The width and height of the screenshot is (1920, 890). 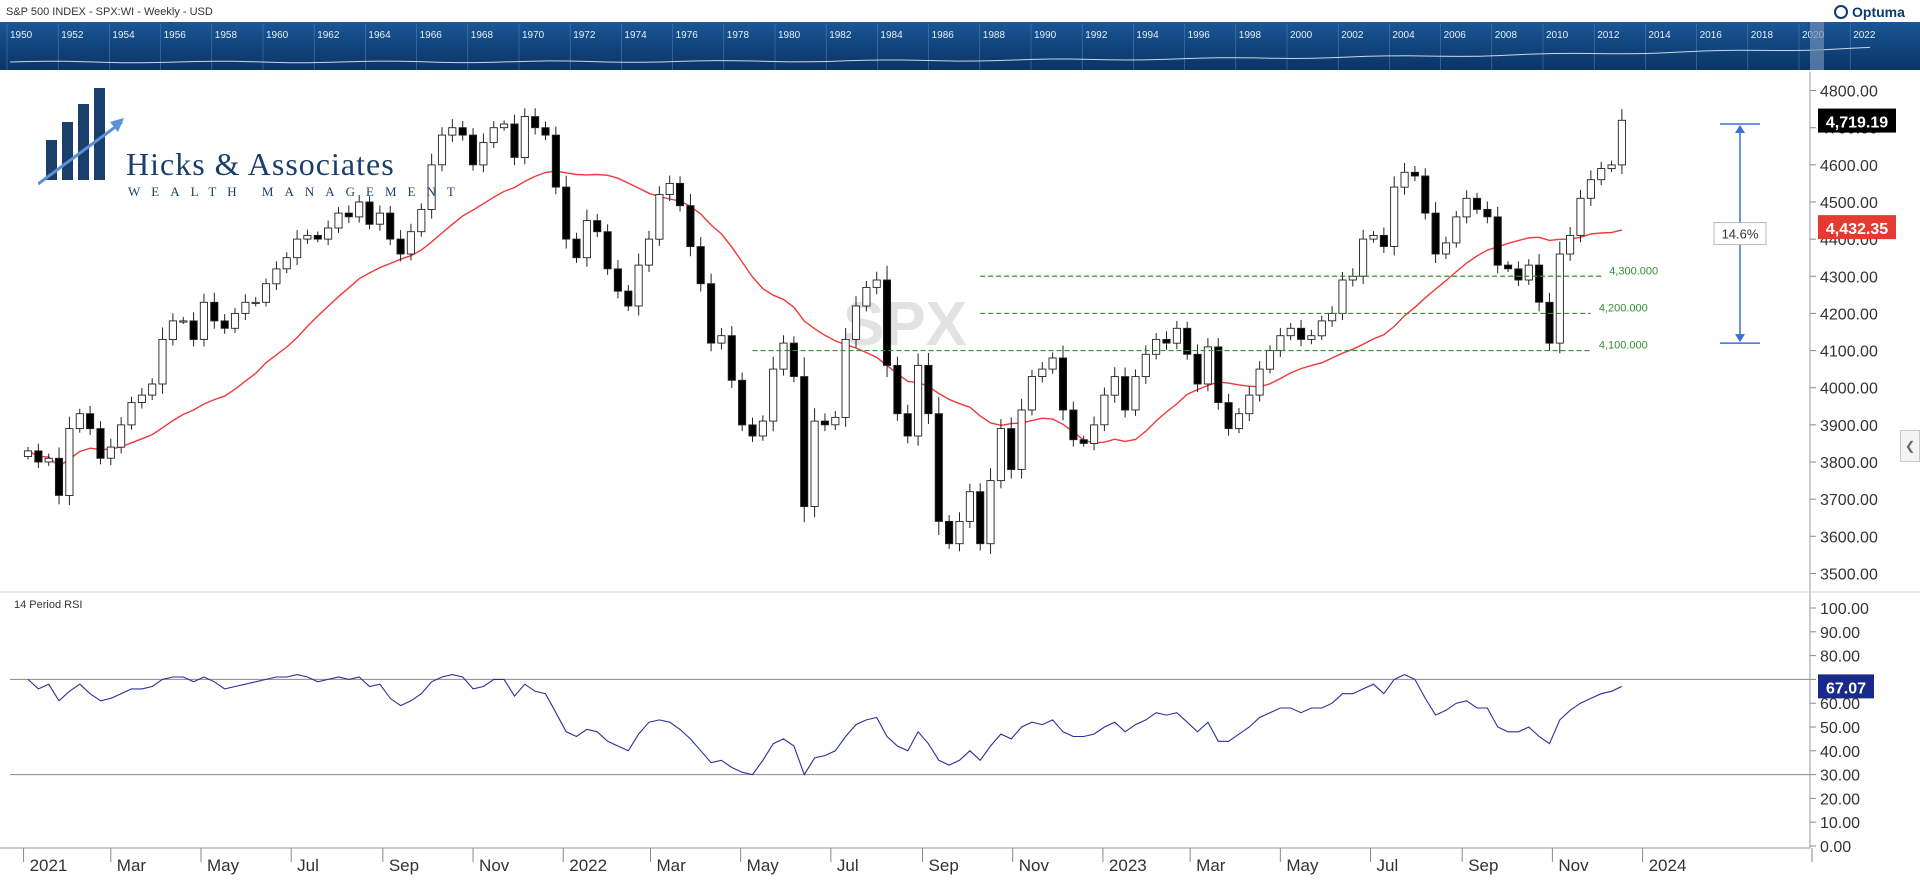 What do you see at coordinates (825, 724) in the screenshot?
I see `rsi-line` at bounding box center [825, 724].